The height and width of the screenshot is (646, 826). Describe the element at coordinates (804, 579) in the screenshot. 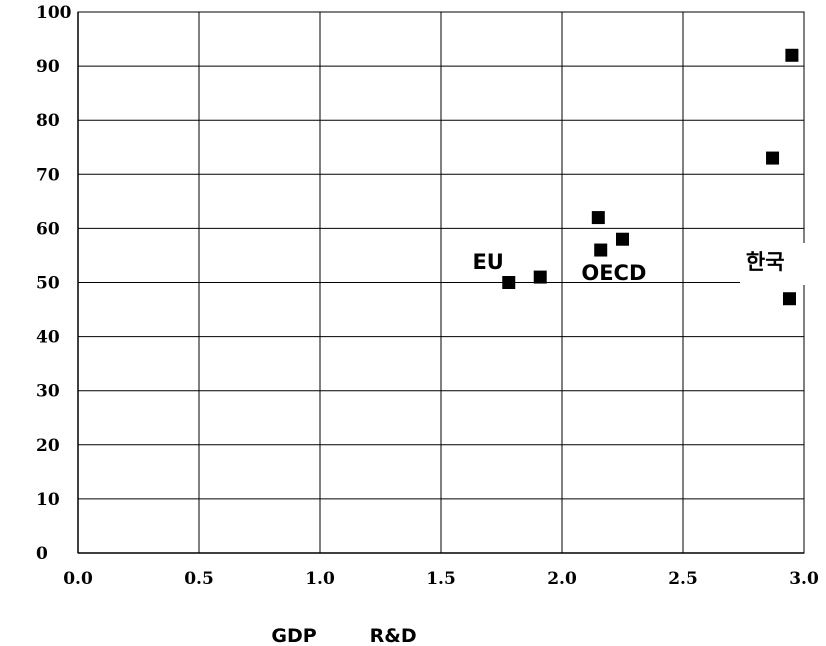

I see `x-tick-label: 3.0` at that location.